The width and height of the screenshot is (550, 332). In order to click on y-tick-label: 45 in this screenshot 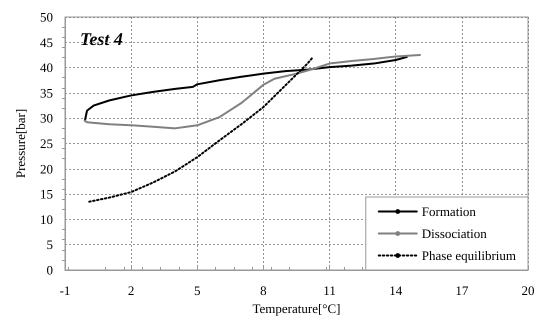, I will do `click(46, 42)`.